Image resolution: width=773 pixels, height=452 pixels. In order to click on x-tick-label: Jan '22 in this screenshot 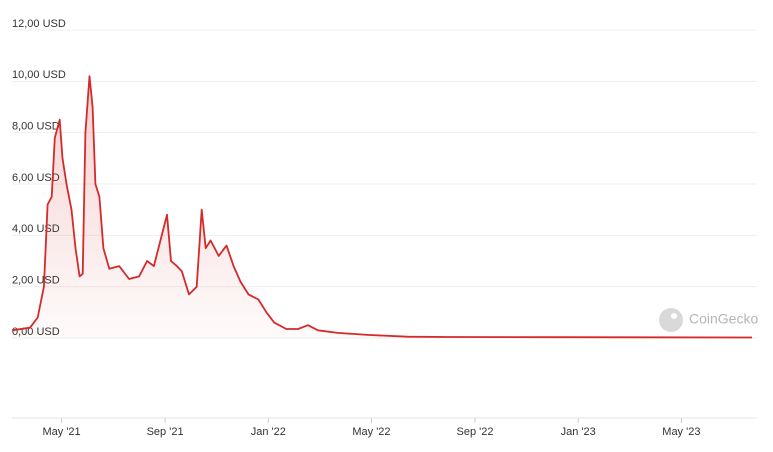, I will do `click(268, 432)`.